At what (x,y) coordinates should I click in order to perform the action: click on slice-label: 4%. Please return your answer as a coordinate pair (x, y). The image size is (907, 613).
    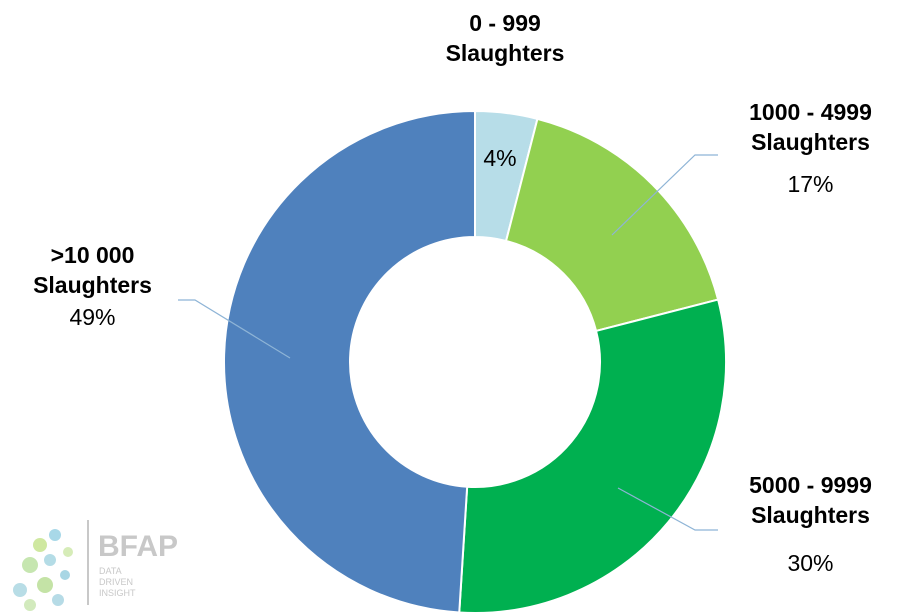
    Looking at the image, I should click on (500, 158).